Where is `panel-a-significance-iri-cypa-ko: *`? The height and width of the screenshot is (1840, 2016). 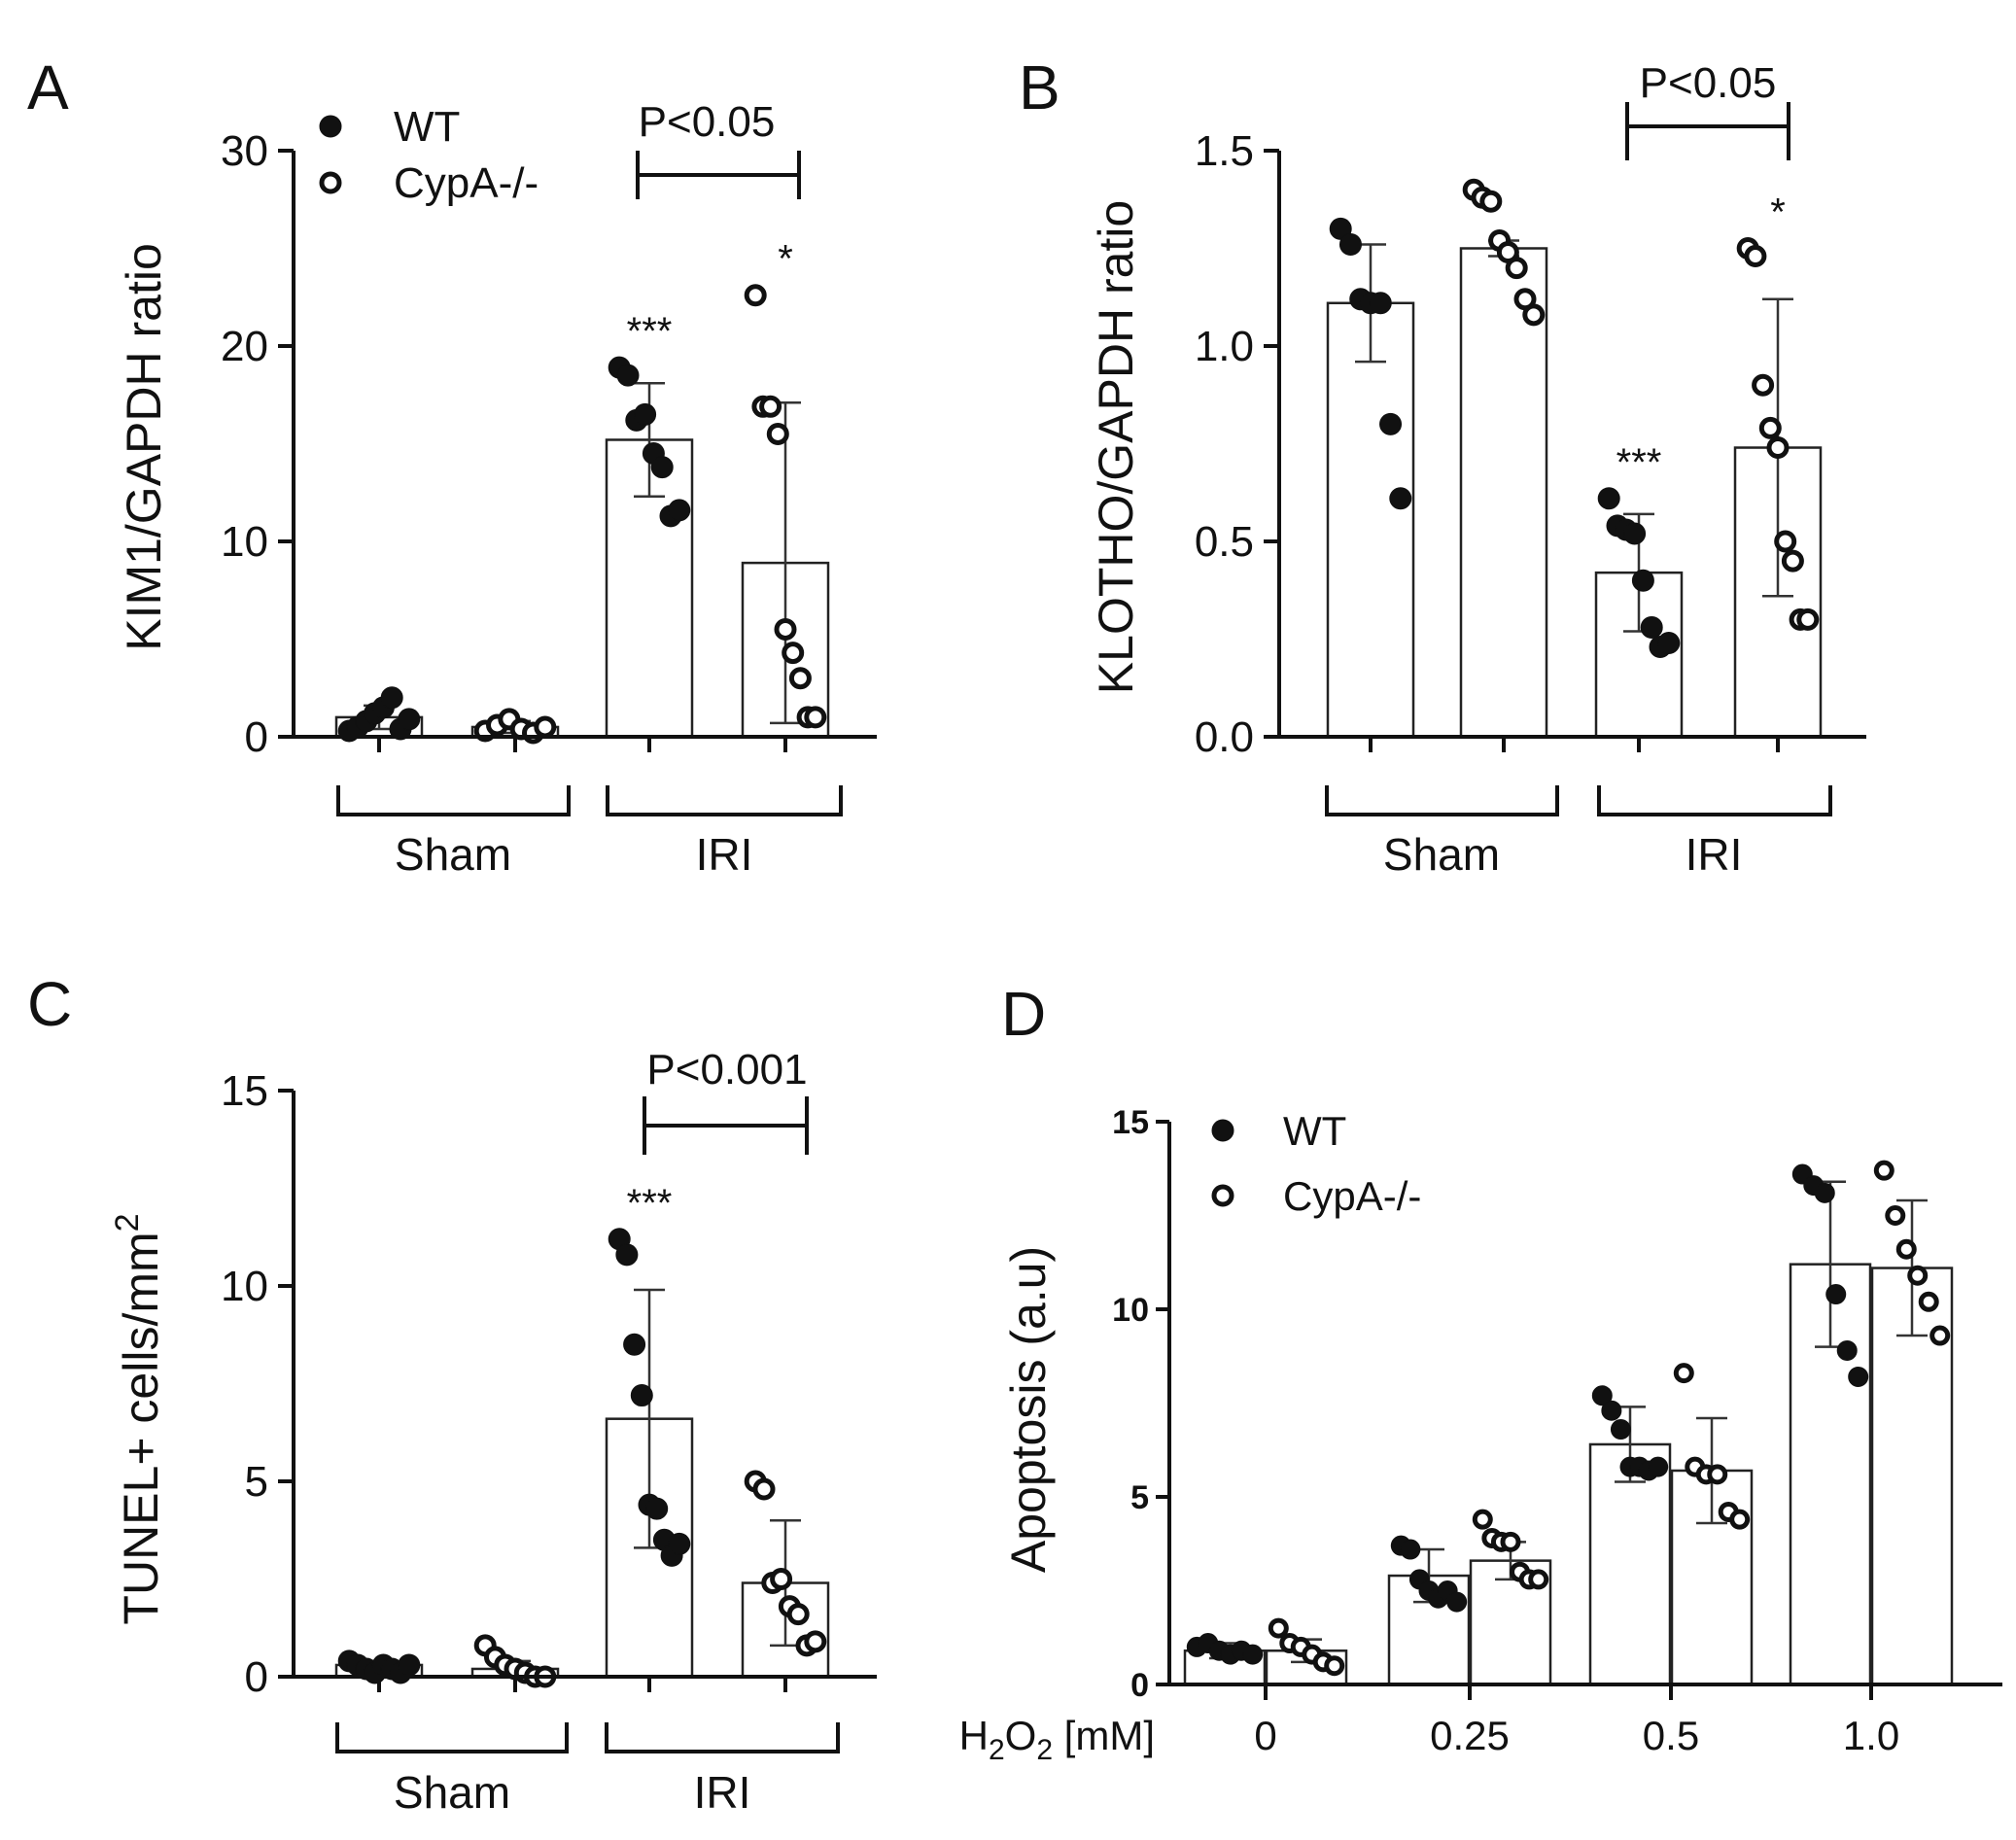
panel-a-significance-iri-cypa-ko: * is located at coordinates (785, 259).